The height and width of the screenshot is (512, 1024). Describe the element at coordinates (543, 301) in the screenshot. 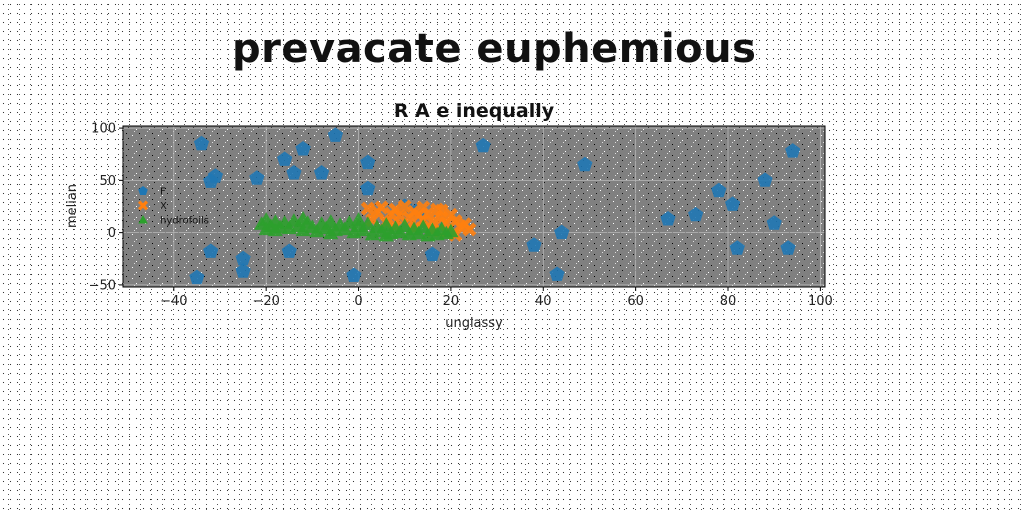

I see `x-tick-label: 40` at that location.